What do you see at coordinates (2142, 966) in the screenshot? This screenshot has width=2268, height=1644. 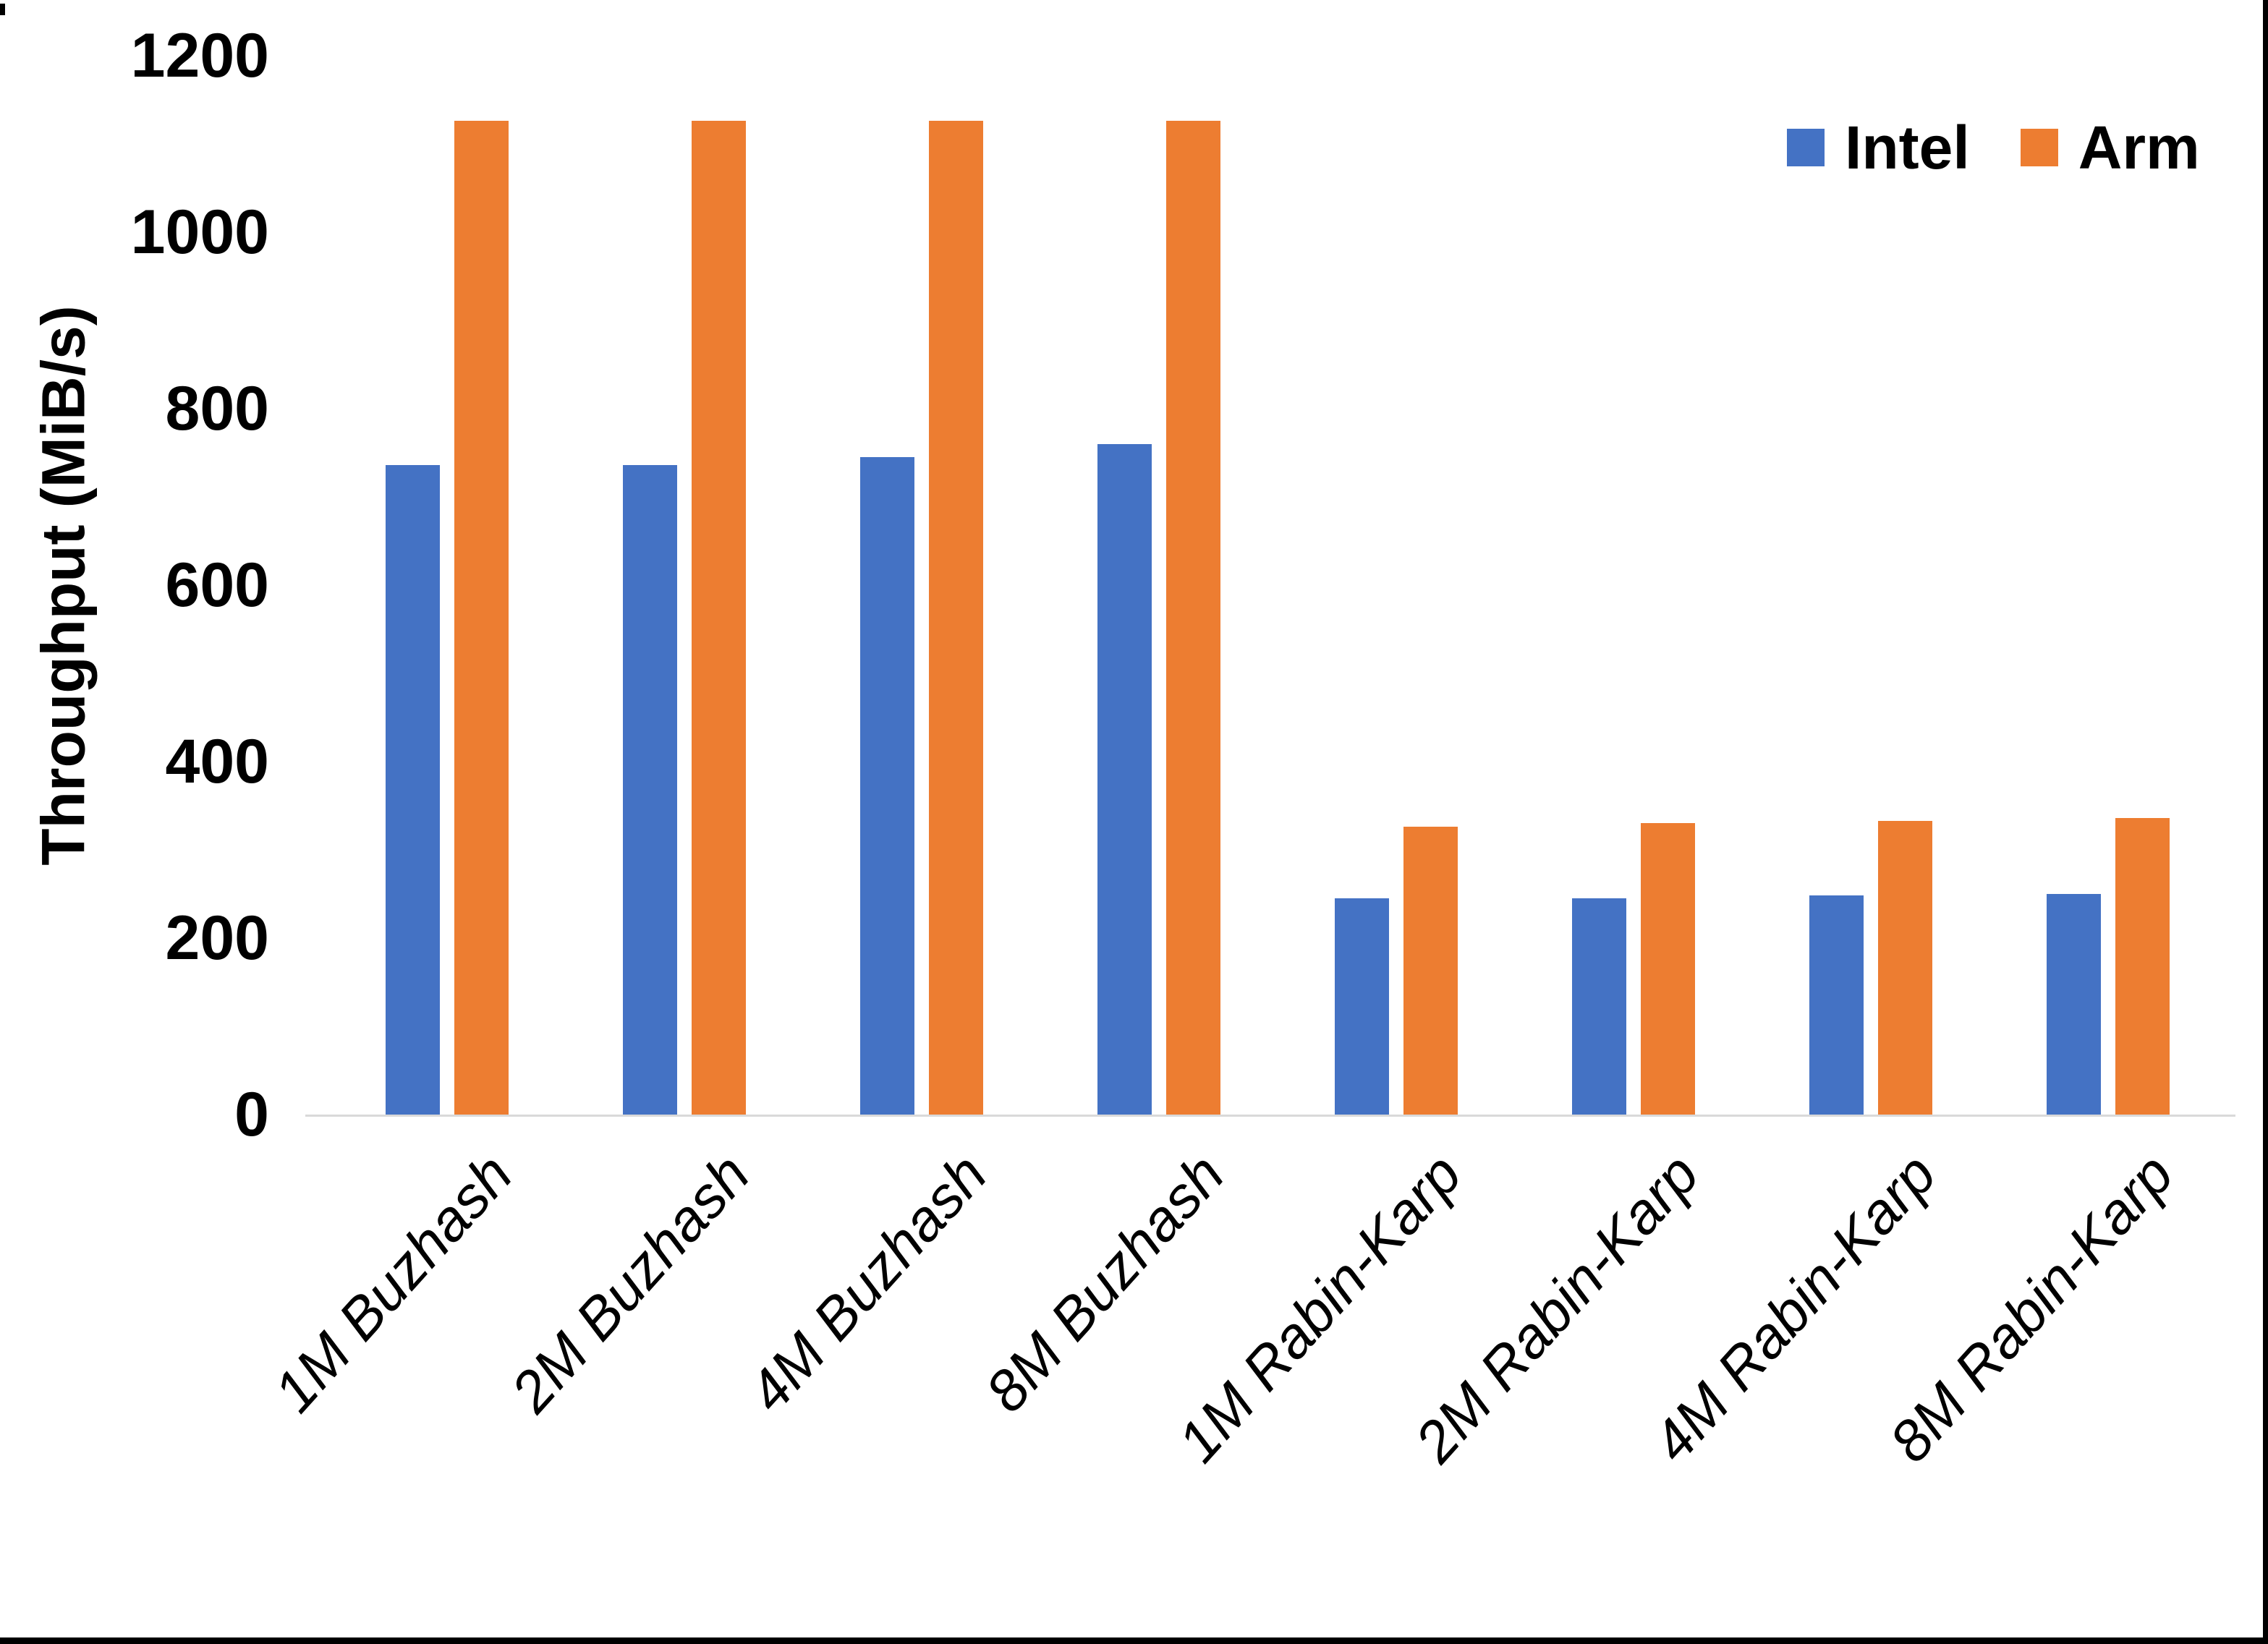 I see `bar-arm-8m-rabin-karp` at bounding box center [2142, 966].